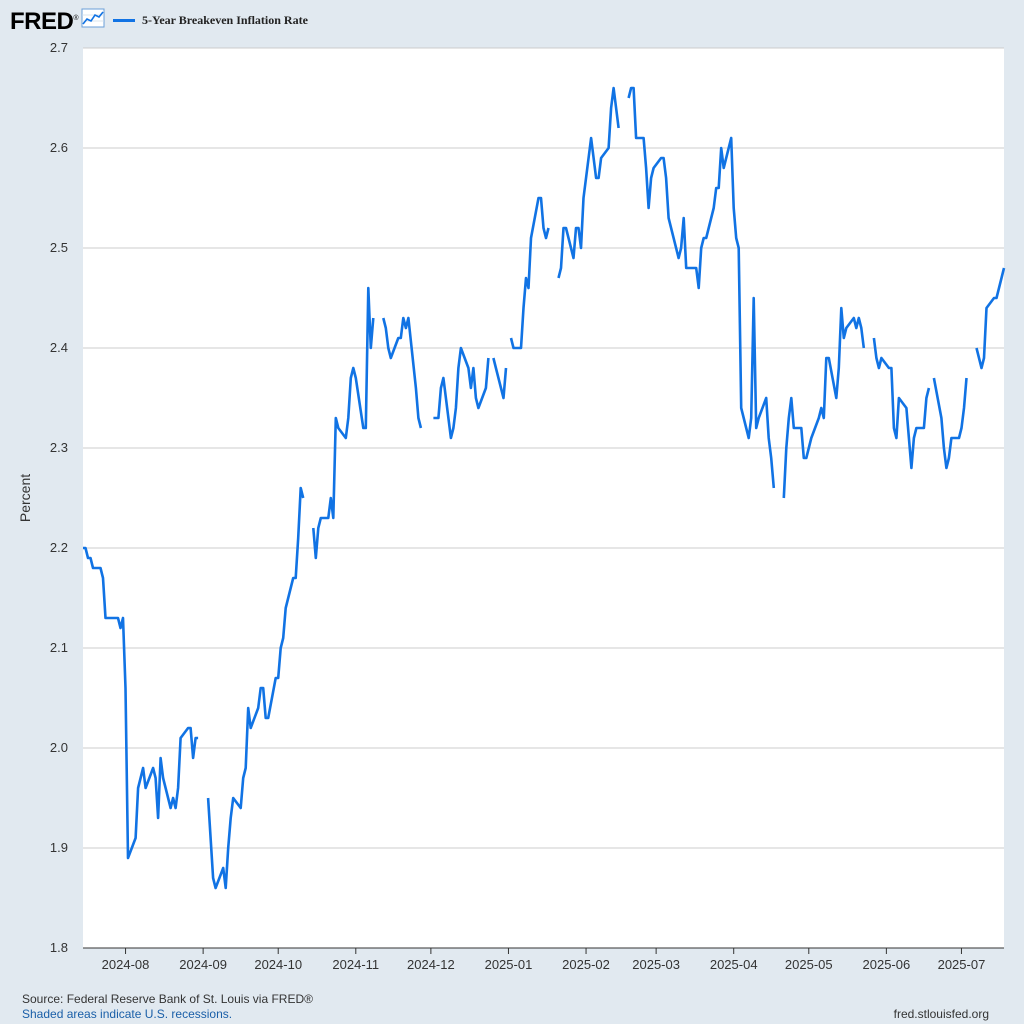  Describe the element at coordinates (887, 964) in the screenshot. I see `x-tick-label: 2025-06` at that location.